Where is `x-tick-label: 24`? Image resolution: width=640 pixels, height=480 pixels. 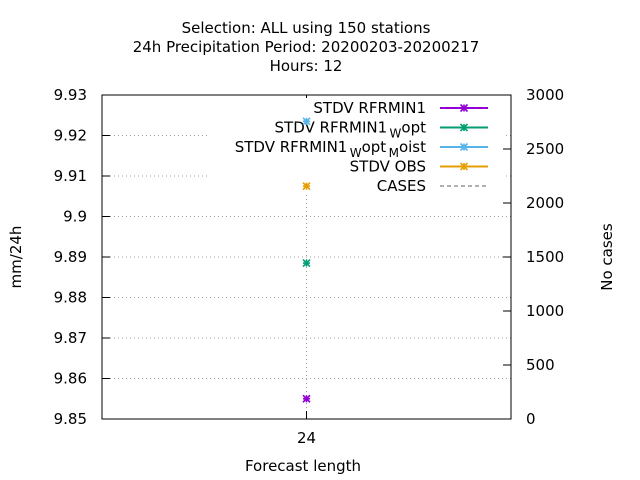
x-tick-label: 24 is located at coordinates (306, 438).